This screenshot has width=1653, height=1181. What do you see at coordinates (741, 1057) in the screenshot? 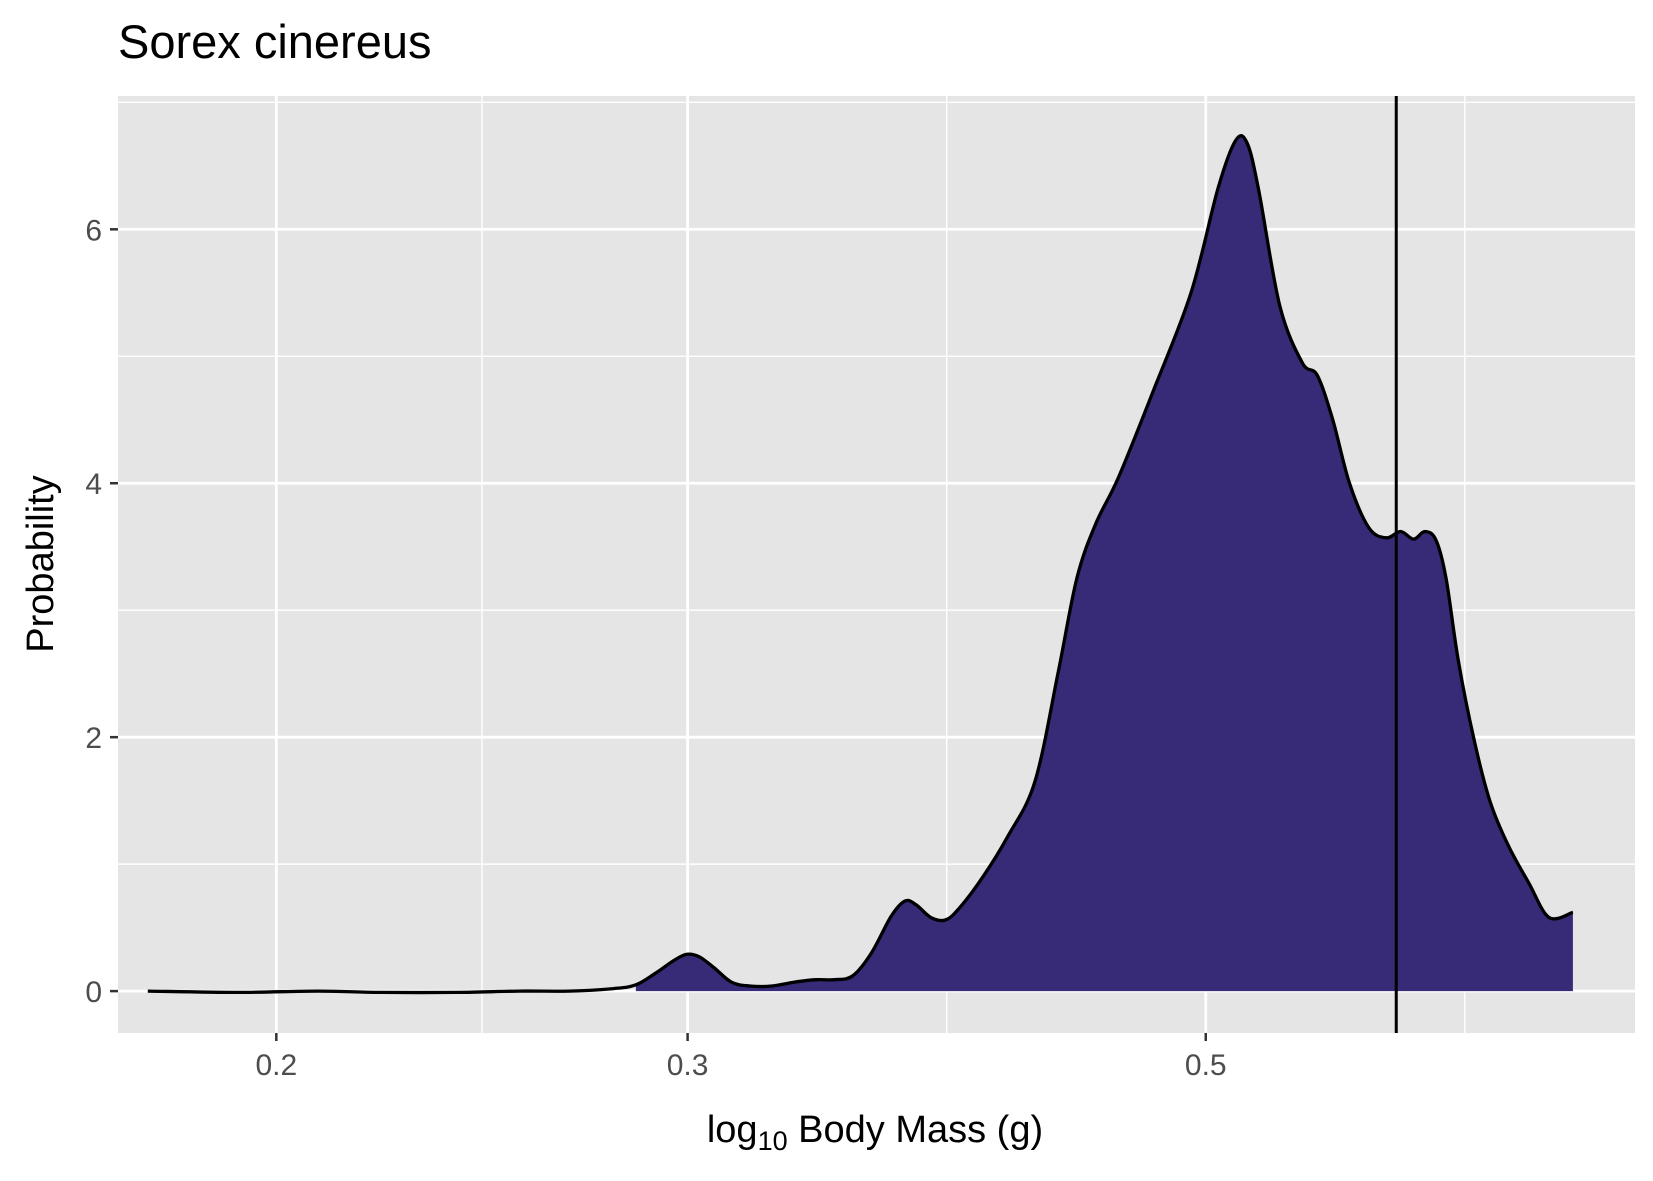
I see `x-axis: 0.2 0.3 0.5` at bounding box center [741, 1057].